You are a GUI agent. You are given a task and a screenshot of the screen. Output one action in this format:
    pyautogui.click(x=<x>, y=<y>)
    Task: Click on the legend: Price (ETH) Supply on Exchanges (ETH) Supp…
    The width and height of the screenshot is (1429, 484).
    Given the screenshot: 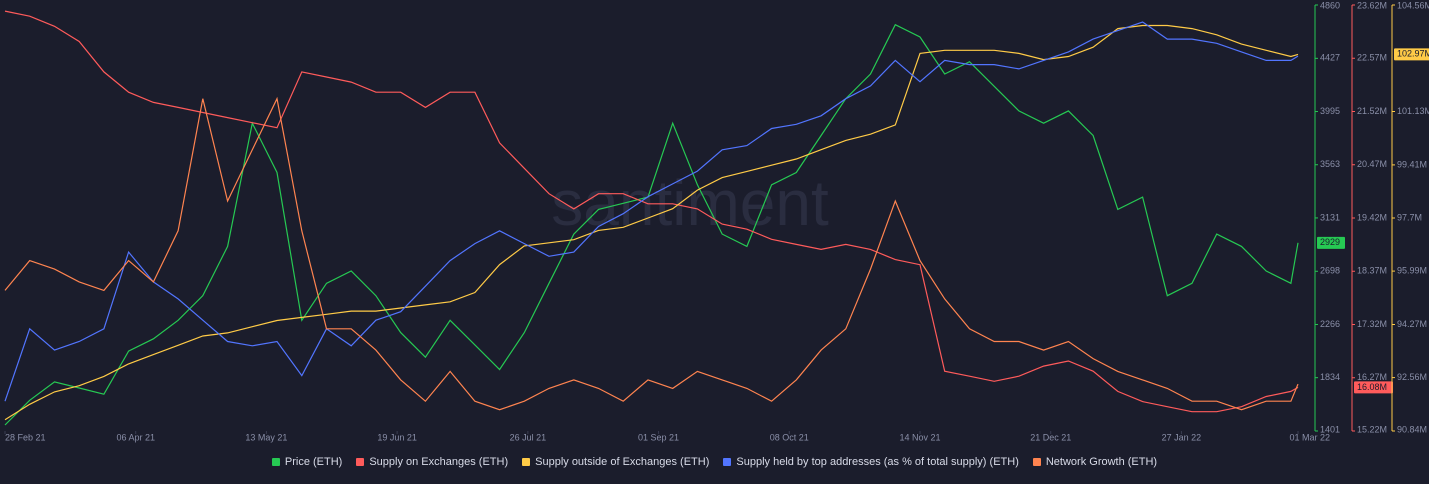 What is the action you would take?
    pyautogui.click(x=714, y=462)
    